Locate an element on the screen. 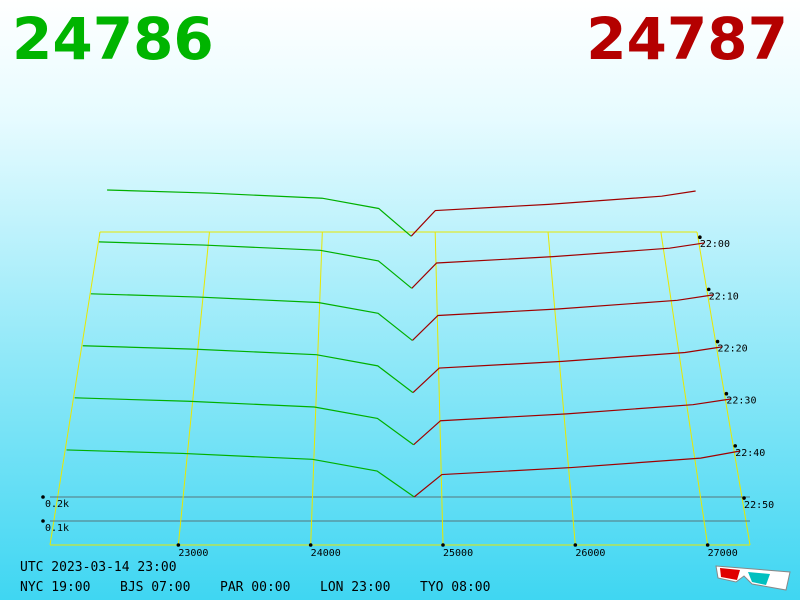  clock: NYC 19:00 is located at coordinates (55, 587).